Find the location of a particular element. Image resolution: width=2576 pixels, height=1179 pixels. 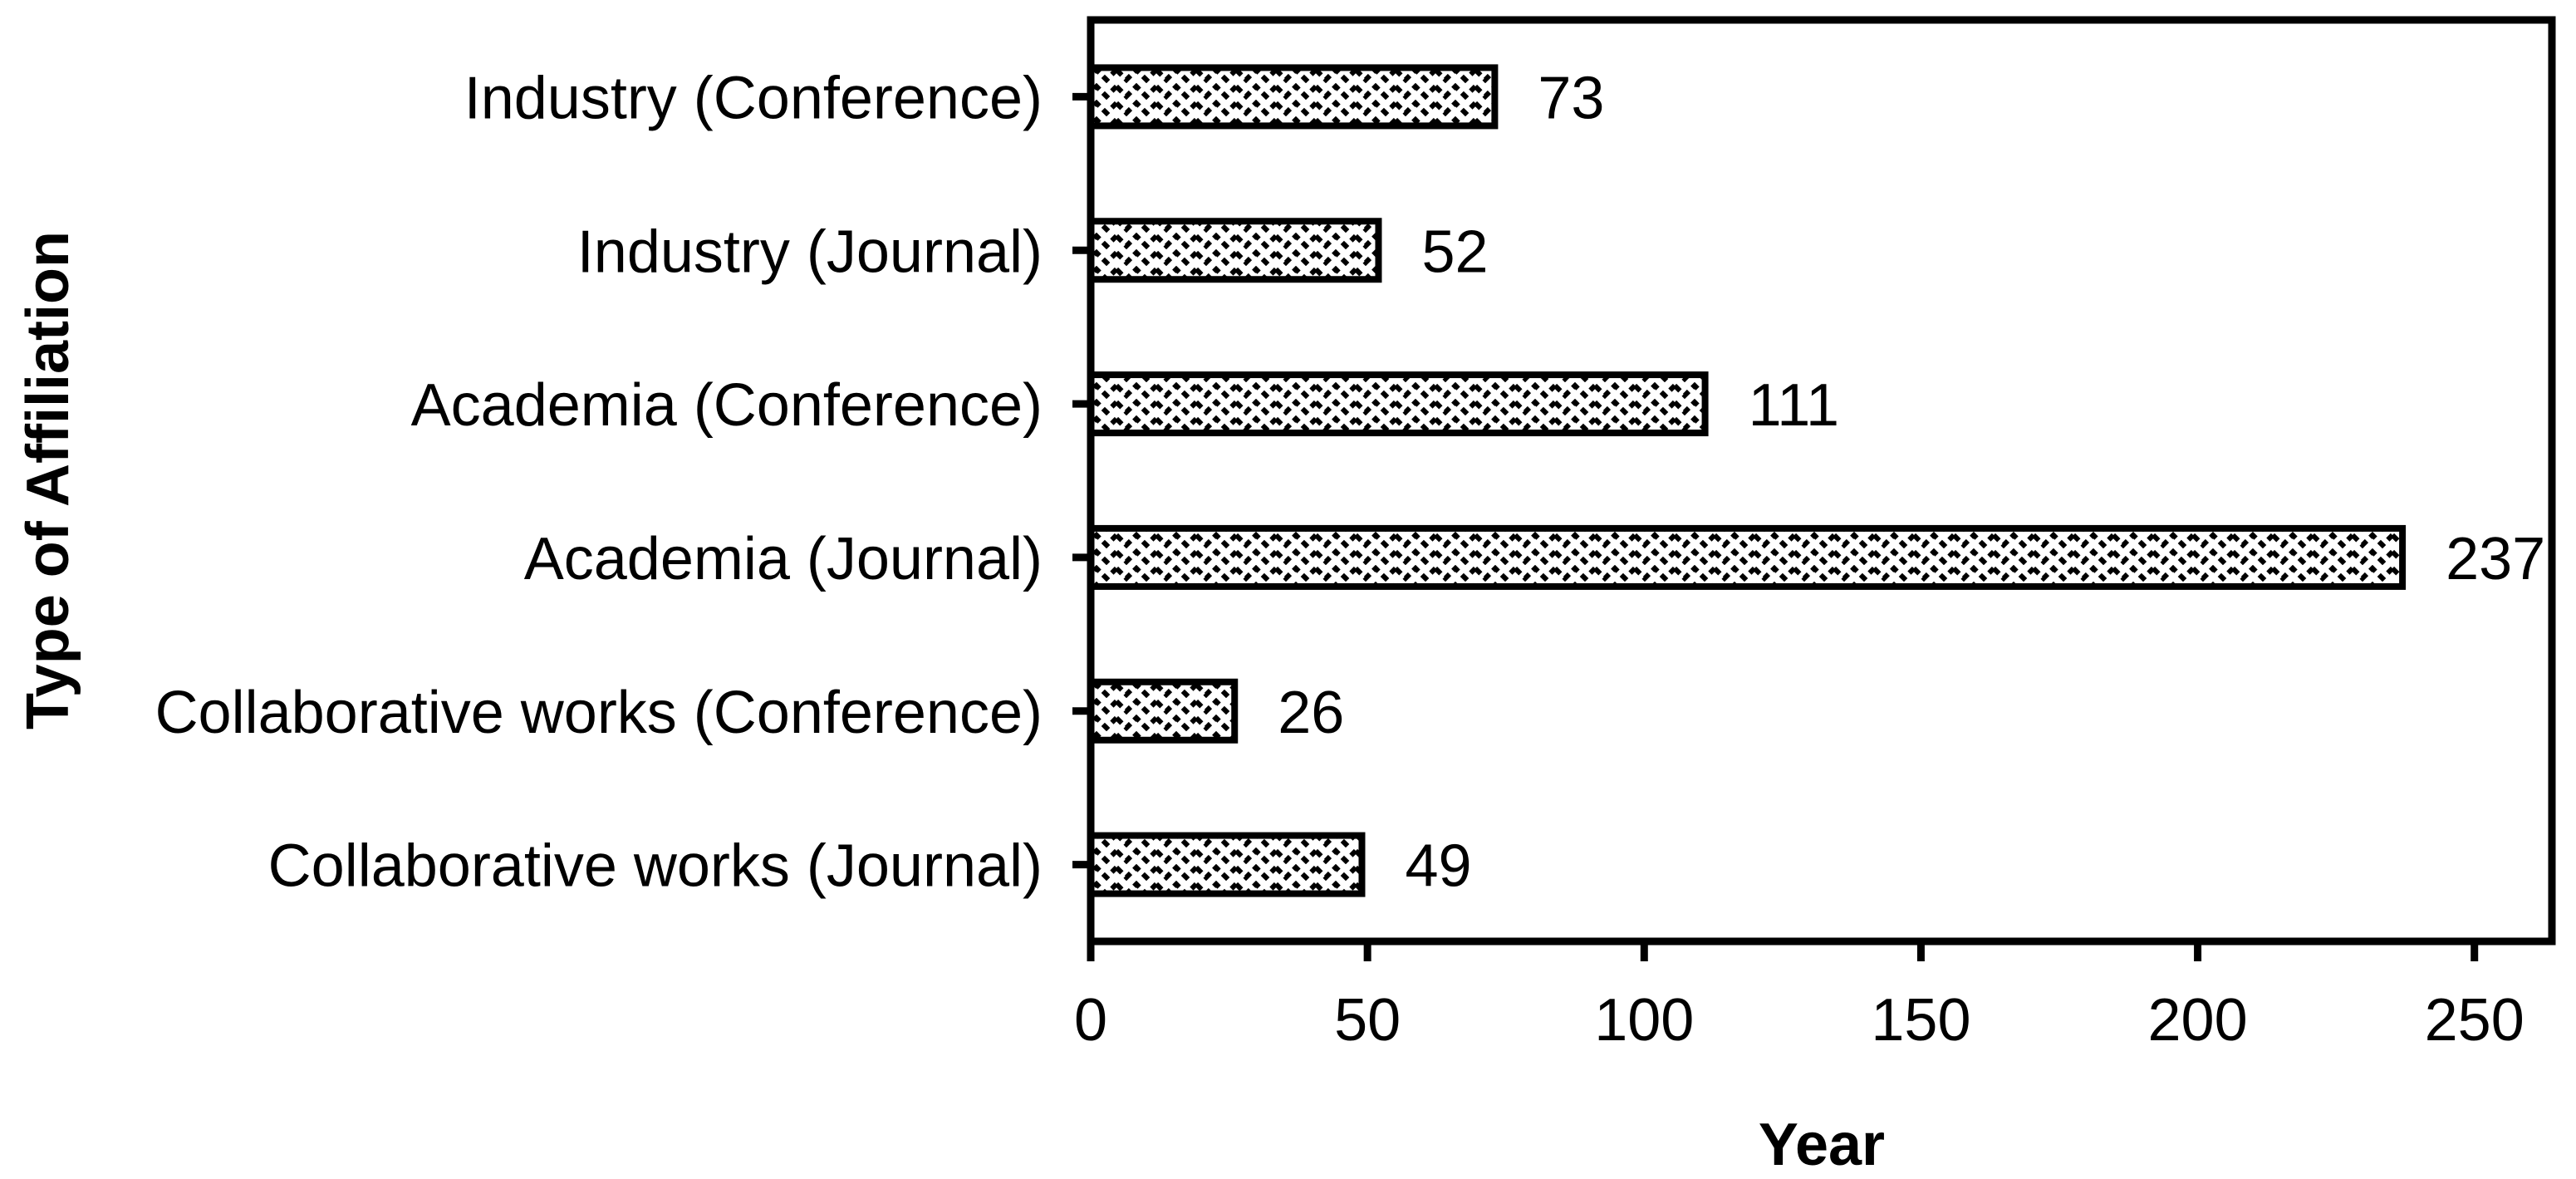

y-axis-title: Type of Affiliation is located at coordinates (48, 480).